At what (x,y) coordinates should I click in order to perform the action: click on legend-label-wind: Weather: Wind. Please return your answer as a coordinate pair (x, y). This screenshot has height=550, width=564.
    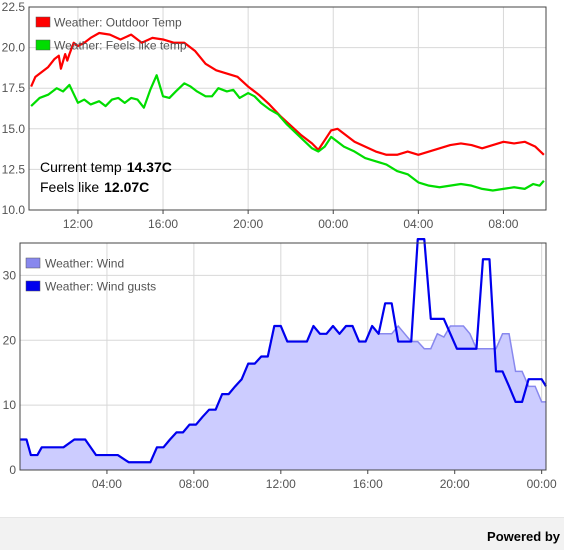
    Looking at the image, I should click on (84, 264).